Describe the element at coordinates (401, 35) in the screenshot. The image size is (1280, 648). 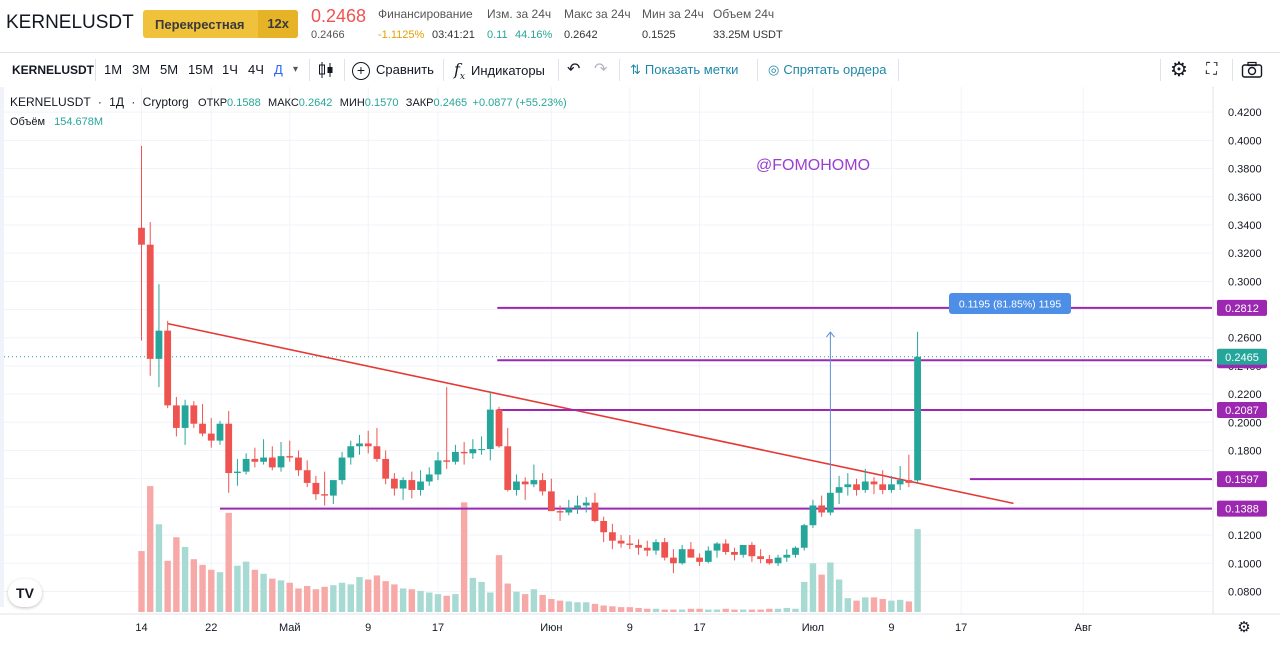
I see `funding-rate: -1.1125%` at that location.